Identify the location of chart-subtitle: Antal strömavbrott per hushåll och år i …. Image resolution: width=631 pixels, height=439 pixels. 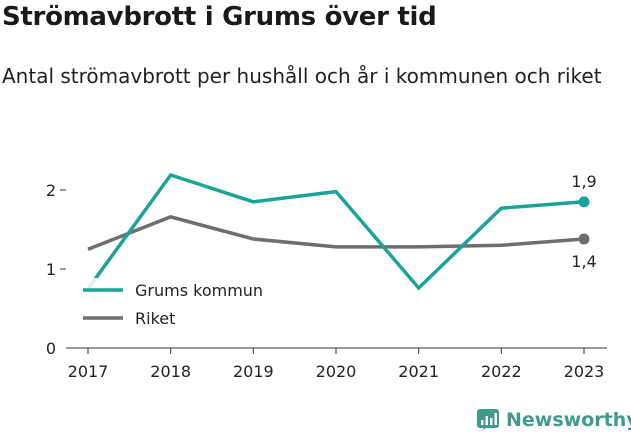
(302, 76).